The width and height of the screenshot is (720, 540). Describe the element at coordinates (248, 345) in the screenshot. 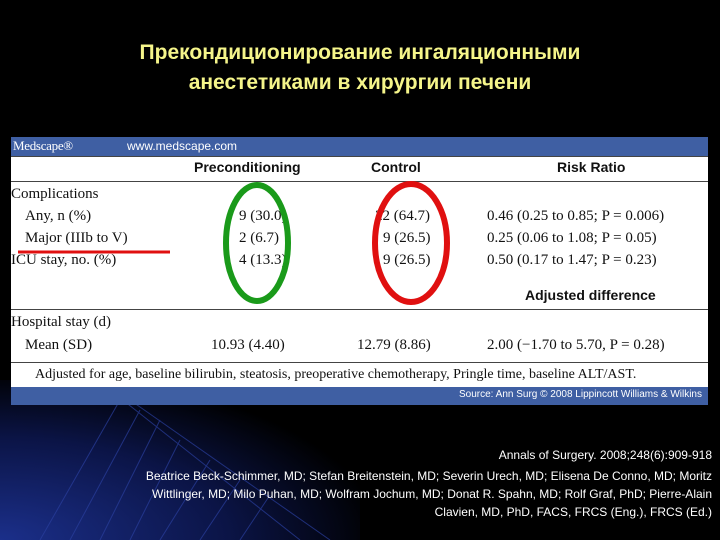

I see `cell-mean-preconditioning: 10.93 (4.40)` at that location.